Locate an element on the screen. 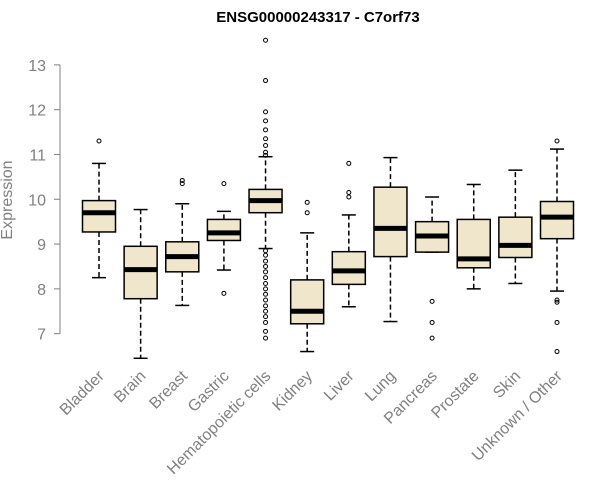 This screenshot has height=500, width=600. x-tick-label: Brain is located at coordinates (130, 387).